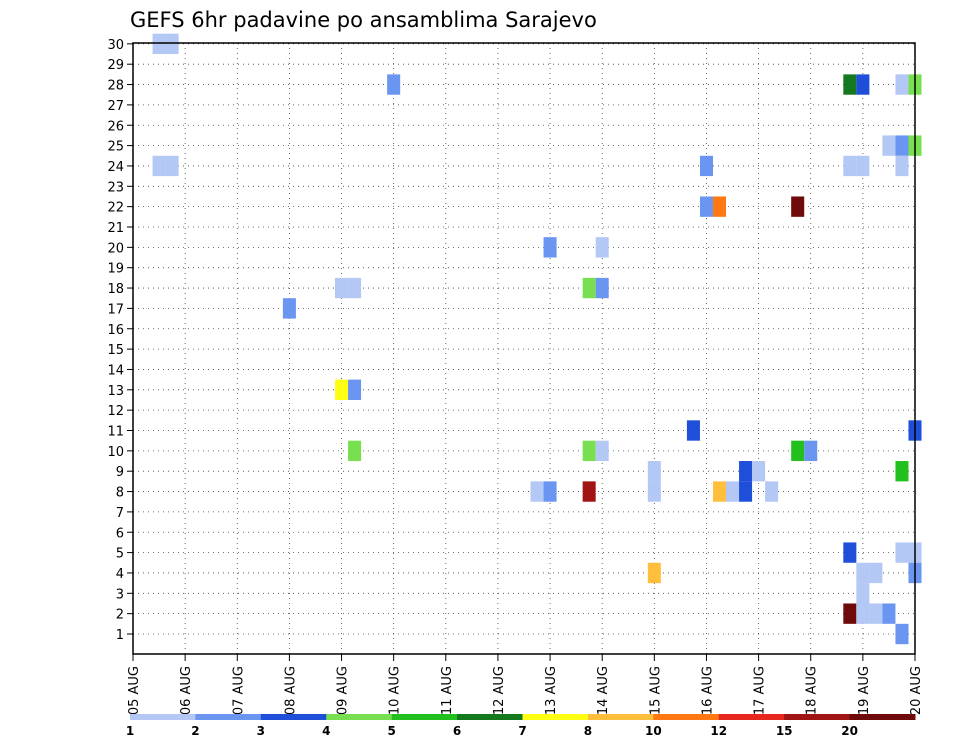  Describe the element at coordinates (120, 574) in the screenshot. I see `y-tick-label: 4` at that location.